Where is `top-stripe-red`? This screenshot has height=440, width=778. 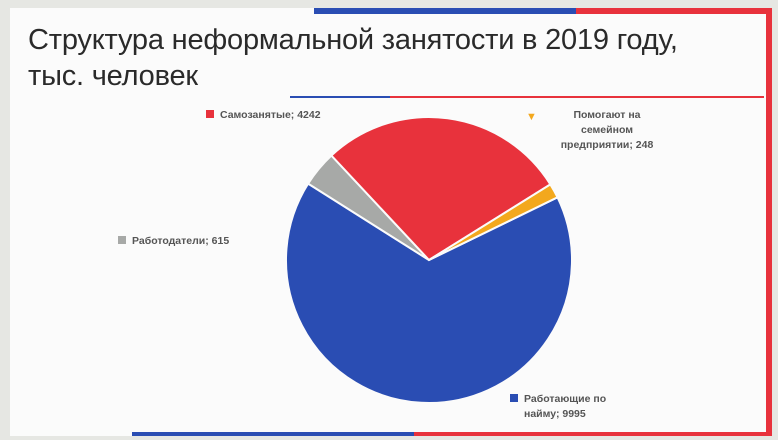 top-stripe-red is located at coordinates (674, 11).